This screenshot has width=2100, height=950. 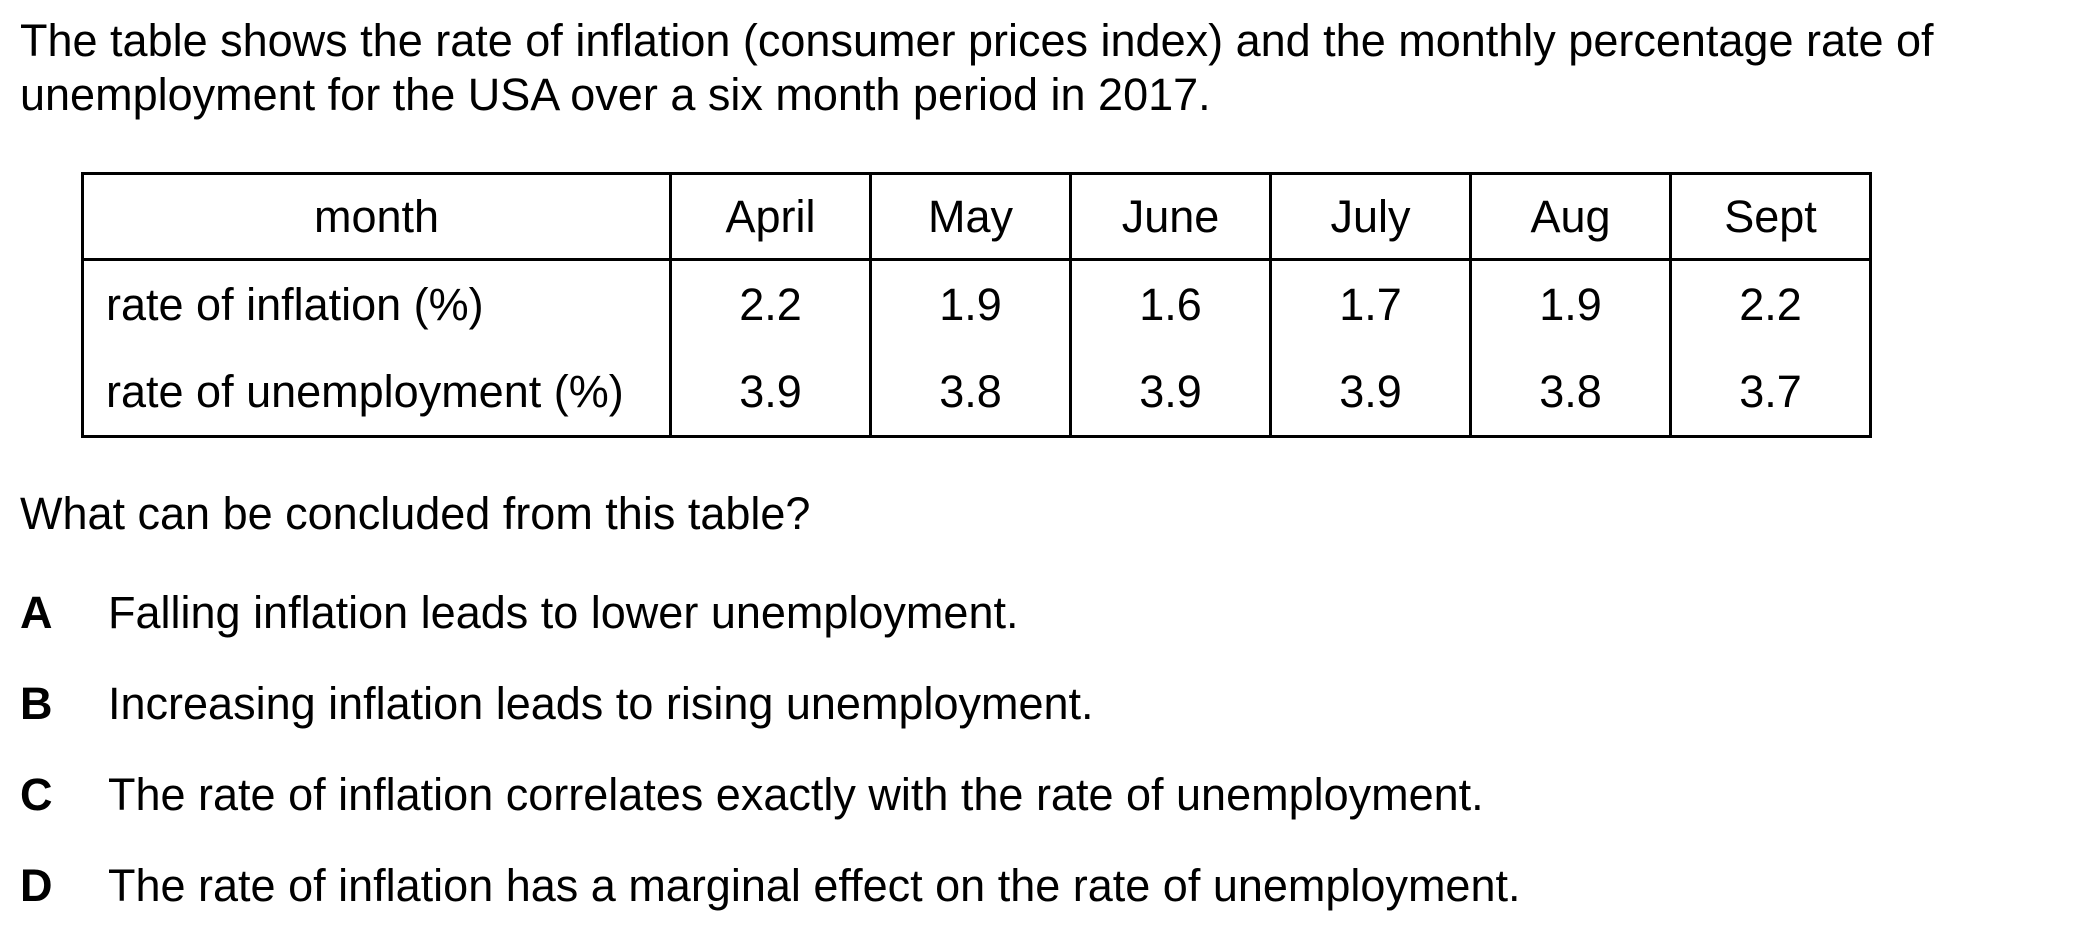 I want to click on header-month-june: June, so click(x=1170, y=216).